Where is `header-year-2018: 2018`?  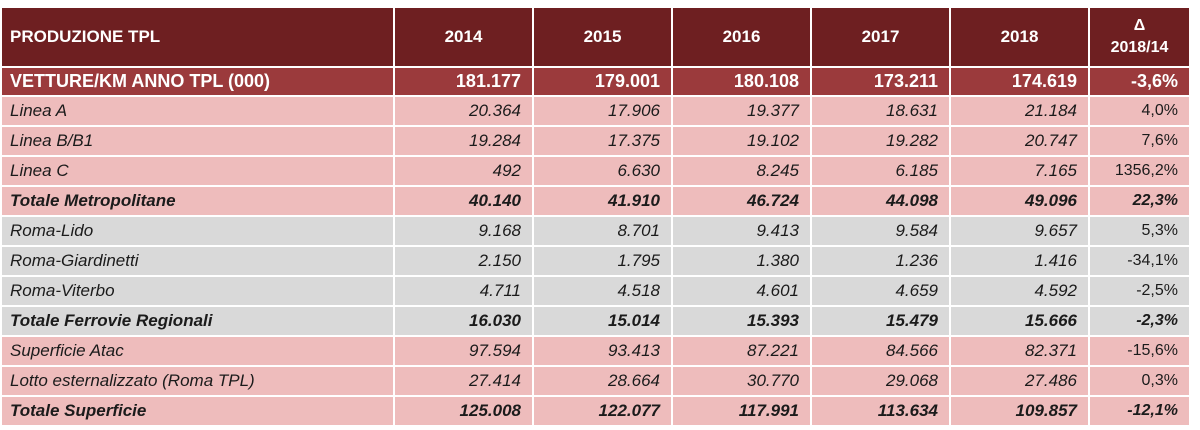 header-year-2018: 2018 is located at coordinates (1020, 38).